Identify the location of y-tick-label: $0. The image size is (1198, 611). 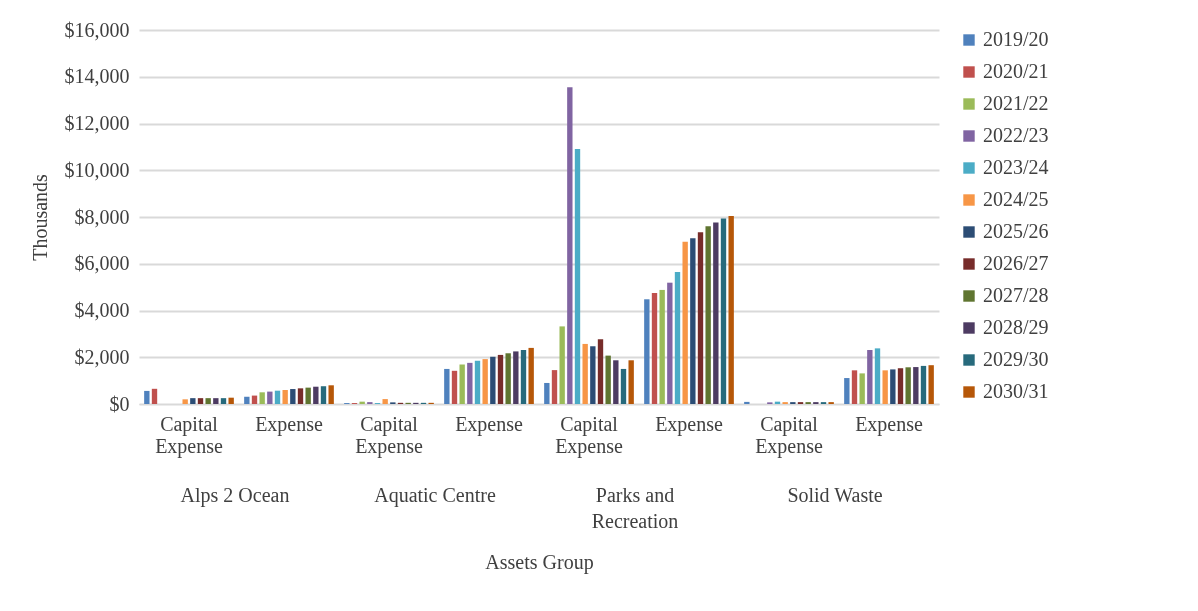
(119, 403).